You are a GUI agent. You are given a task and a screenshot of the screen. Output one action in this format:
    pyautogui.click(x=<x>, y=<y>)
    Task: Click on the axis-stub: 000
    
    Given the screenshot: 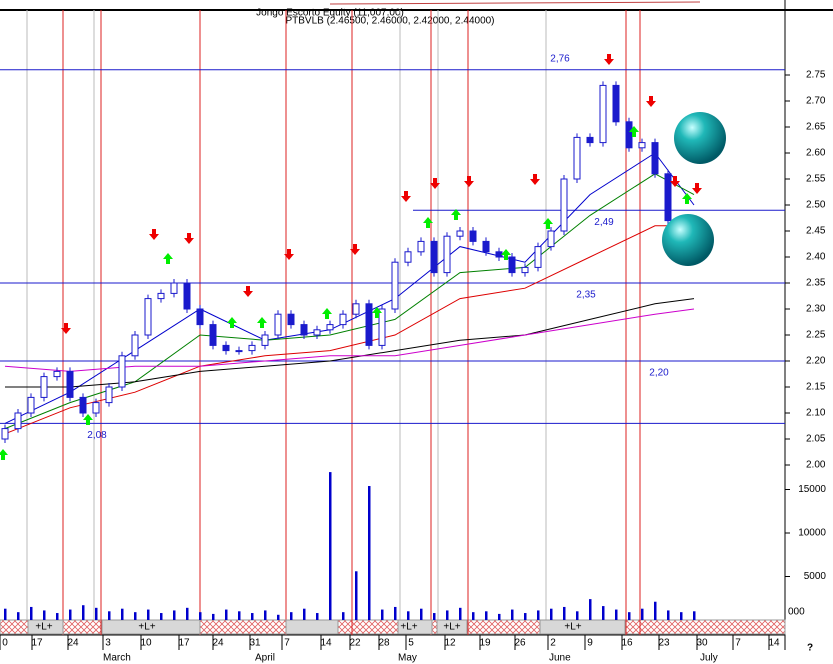 What is the action you would take?
    pyautogui.click(x=796, y=612)
    